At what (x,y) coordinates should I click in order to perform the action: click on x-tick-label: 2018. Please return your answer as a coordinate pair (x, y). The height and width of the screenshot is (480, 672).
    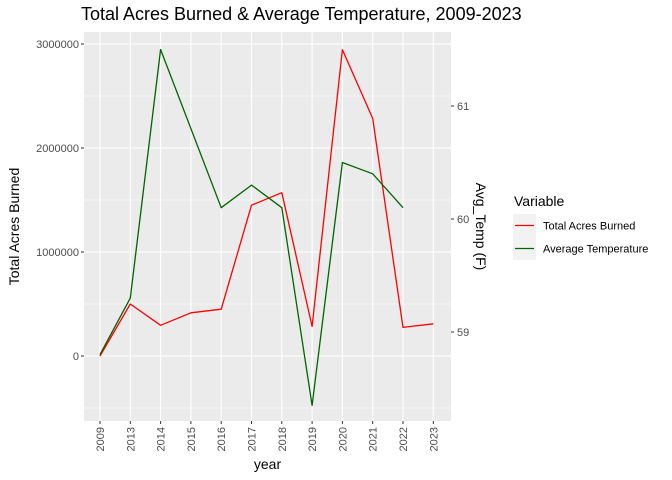
    Looking at the image, I should click on (283, 439).